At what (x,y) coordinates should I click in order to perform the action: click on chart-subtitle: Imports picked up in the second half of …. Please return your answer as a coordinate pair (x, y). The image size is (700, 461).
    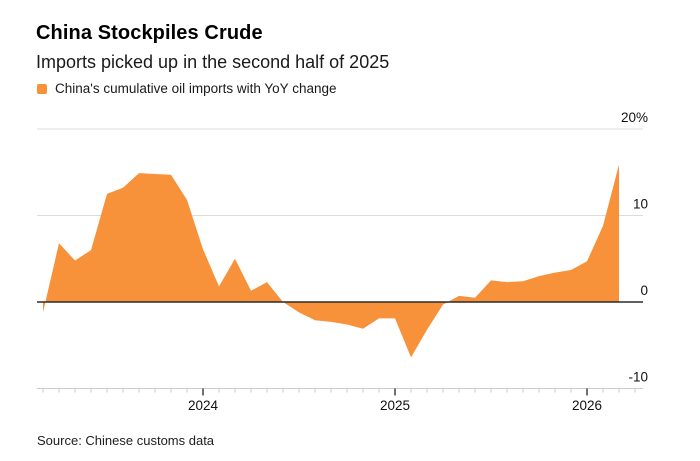
    Looking at the image, I should click on (213, 62).